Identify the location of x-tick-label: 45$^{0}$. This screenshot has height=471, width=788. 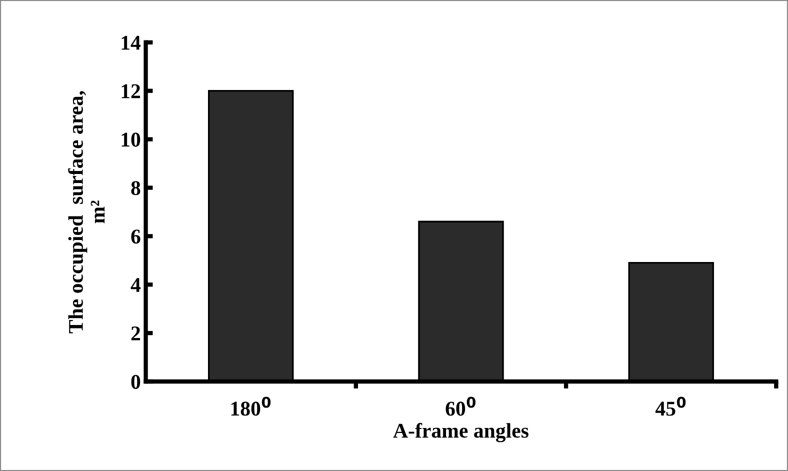
(670, 406).